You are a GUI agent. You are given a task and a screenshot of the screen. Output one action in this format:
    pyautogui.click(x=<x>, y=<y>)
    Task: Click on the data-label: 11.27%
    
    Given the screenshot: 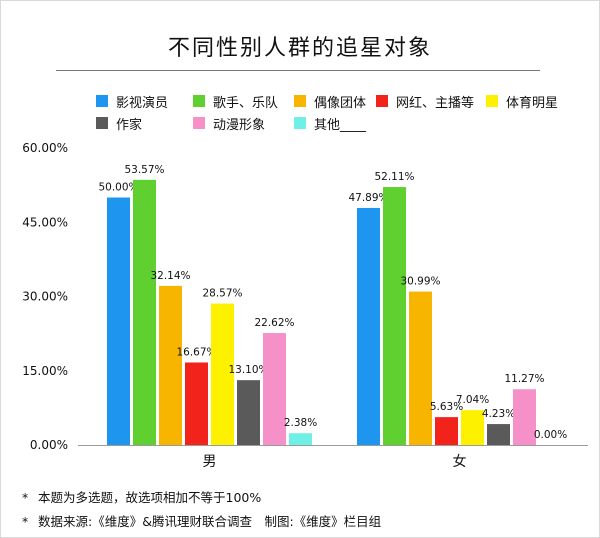 What is the action you would take?
    pyautogui.click(x=524, y=379)
    